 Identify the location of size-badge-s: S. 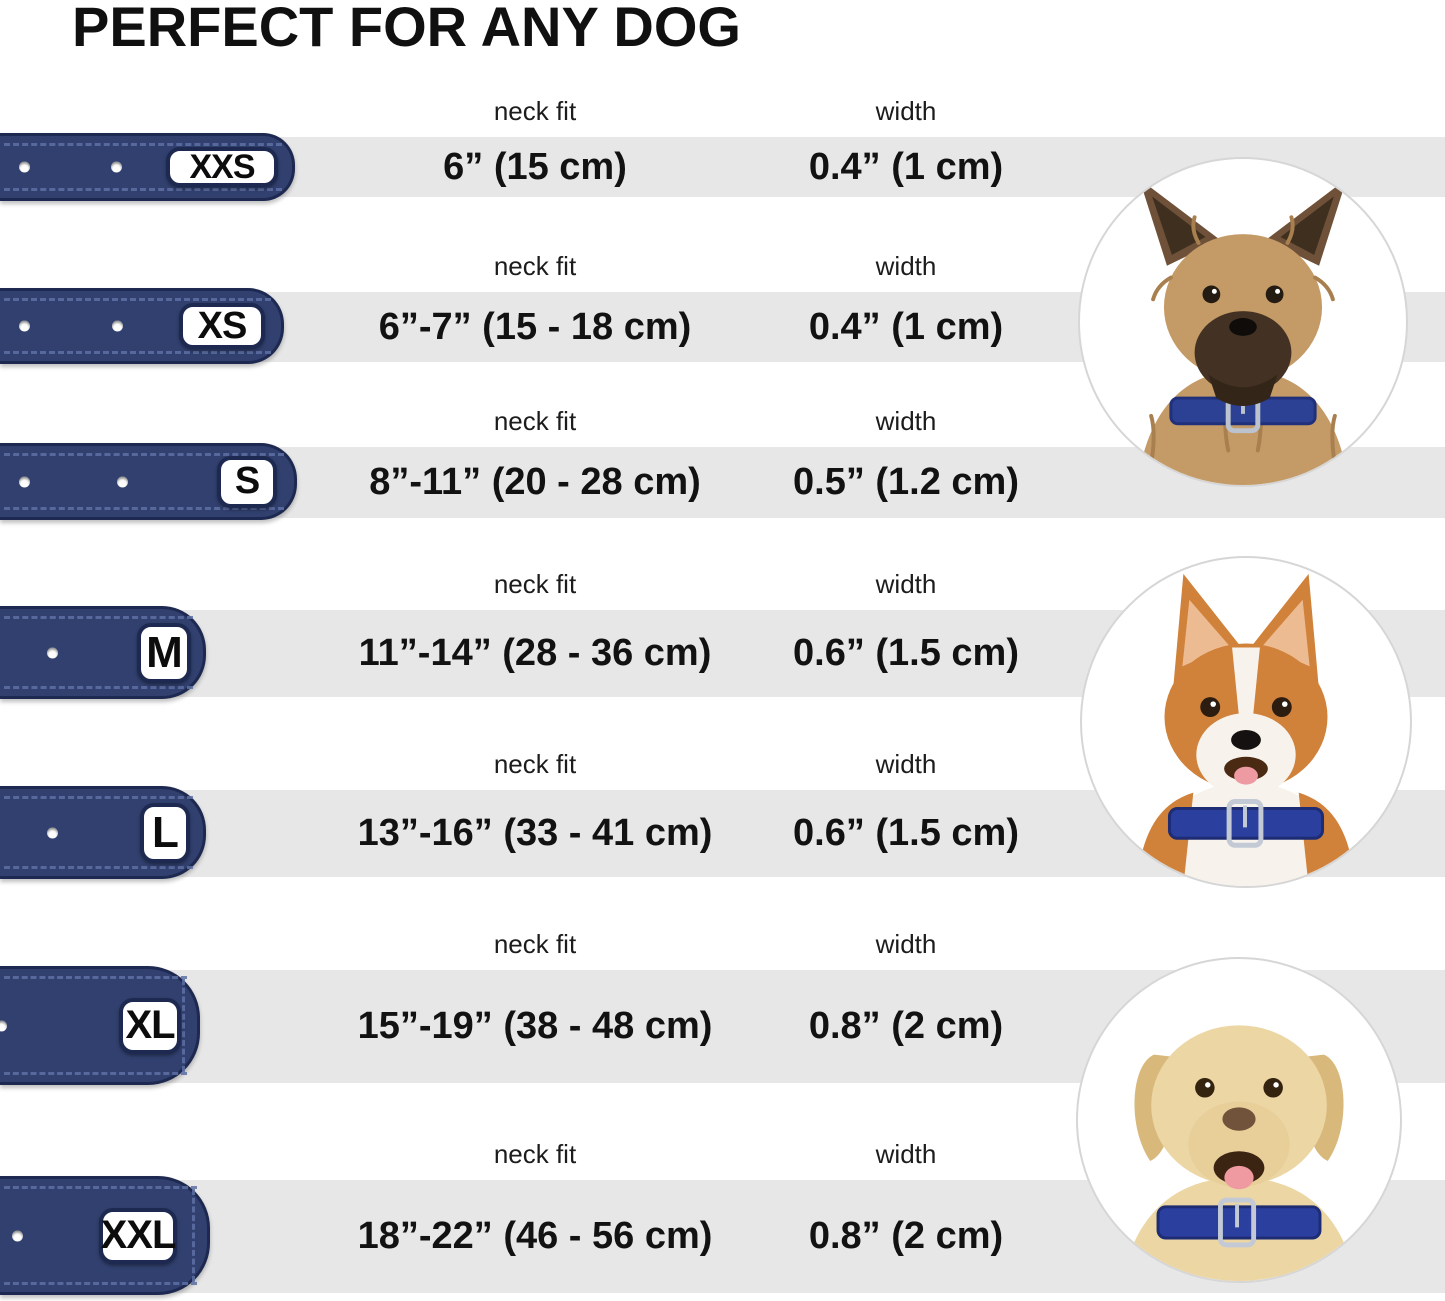
(247, 481).